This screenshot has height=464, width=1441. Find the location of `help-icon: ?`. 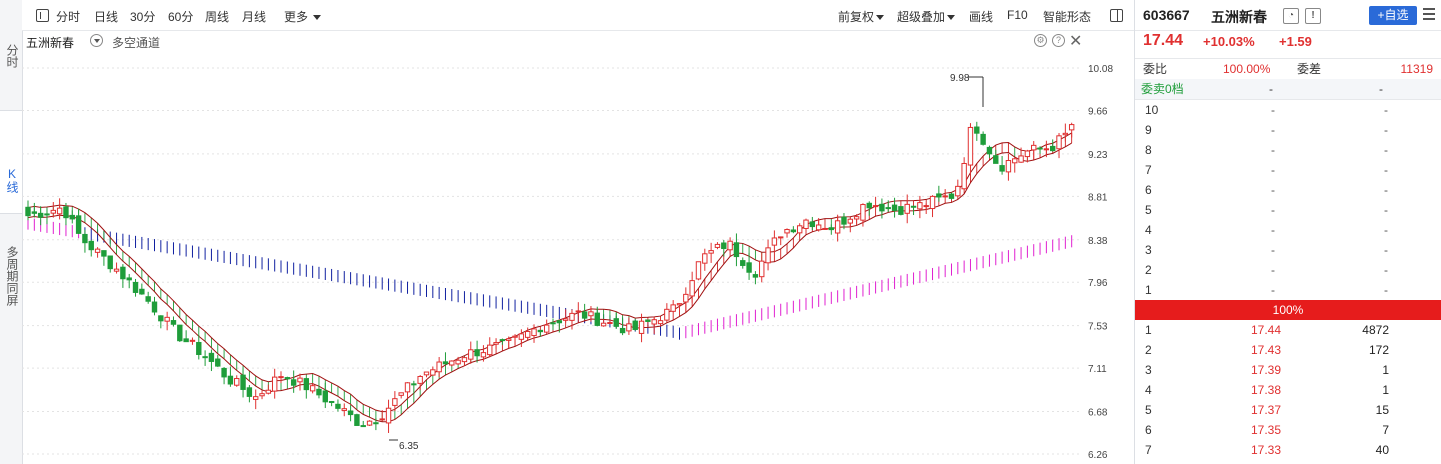

help-icon: ? is located at coordinates (1058, 40).